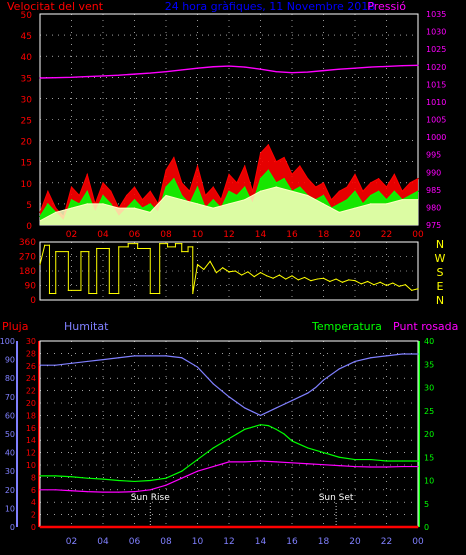 Image resolution: width=466 pixels, height=555 pixels. Describe the element at coordinates (31, 453) in the screenshot. I see `rain-tick-label: 12` at that location.